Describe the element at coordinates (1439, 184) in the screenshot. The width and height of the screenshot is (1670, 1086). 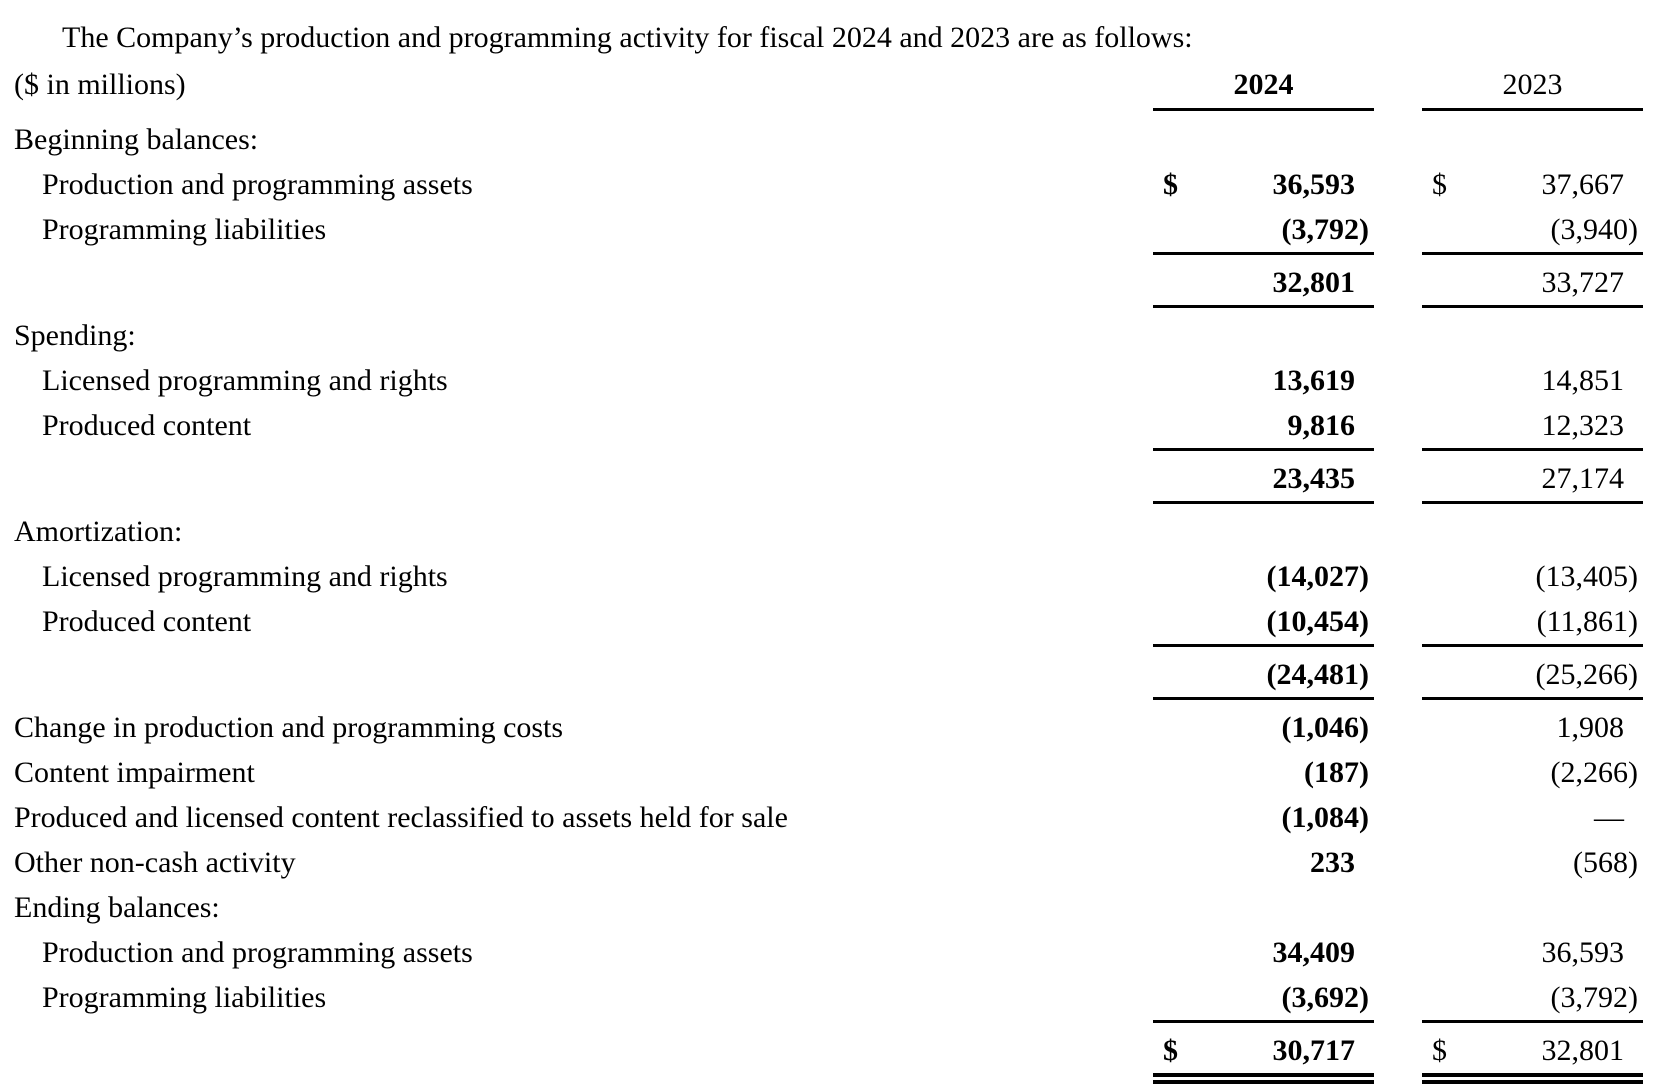
I see `dollar-sign-2023: $` at that location.